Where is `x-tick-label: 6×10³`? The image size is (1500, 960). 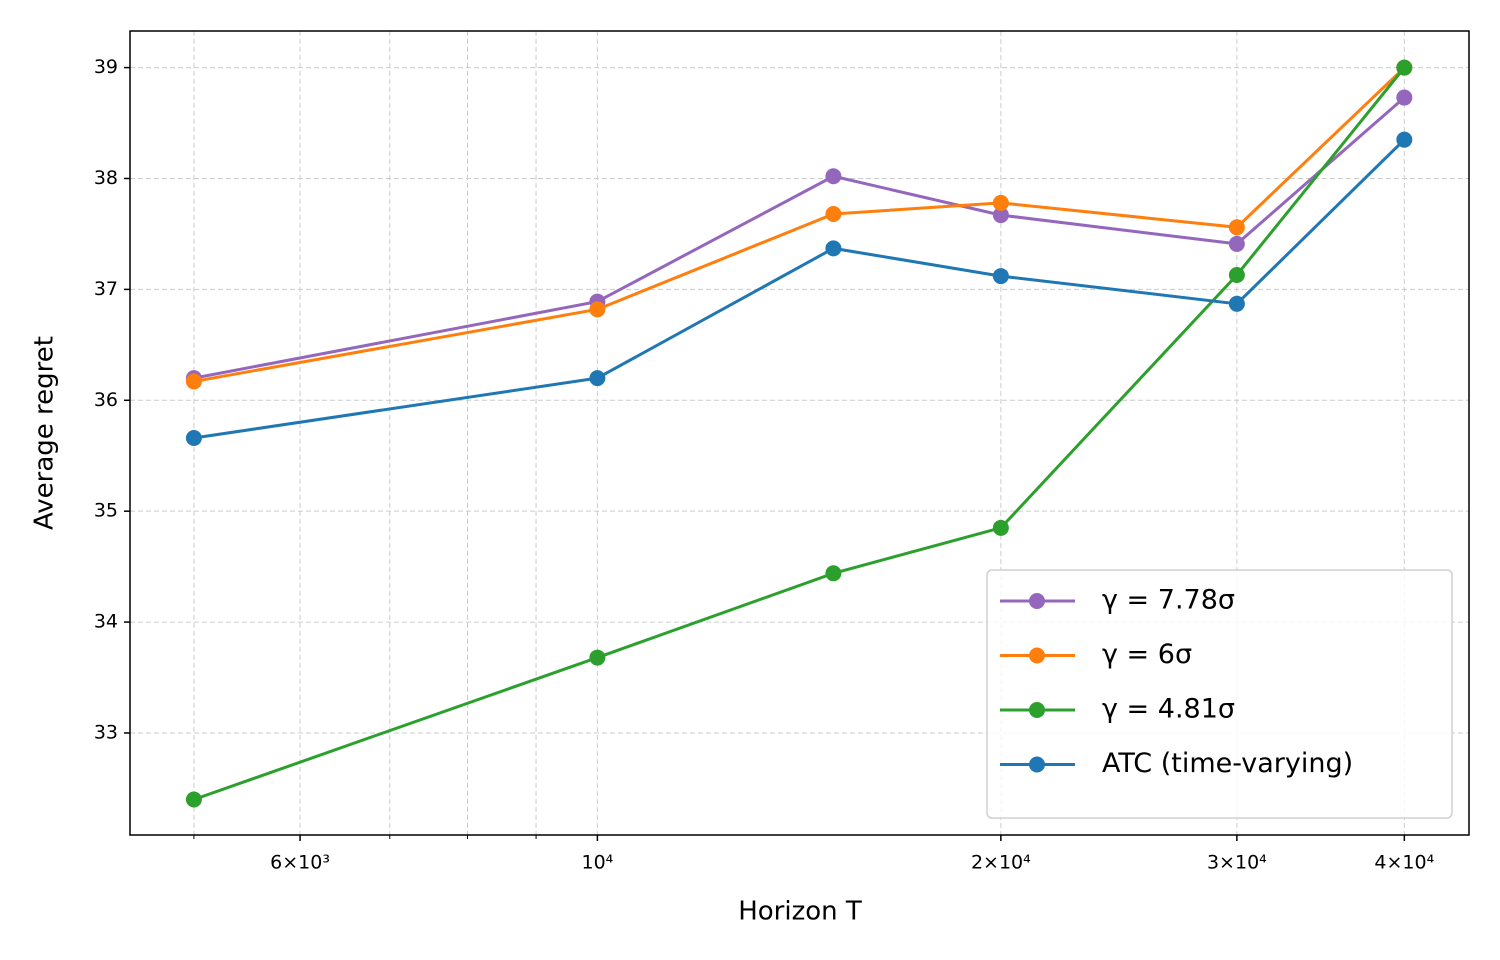 x-tick-label: 6×10³ is located at coordinates (300, 863).